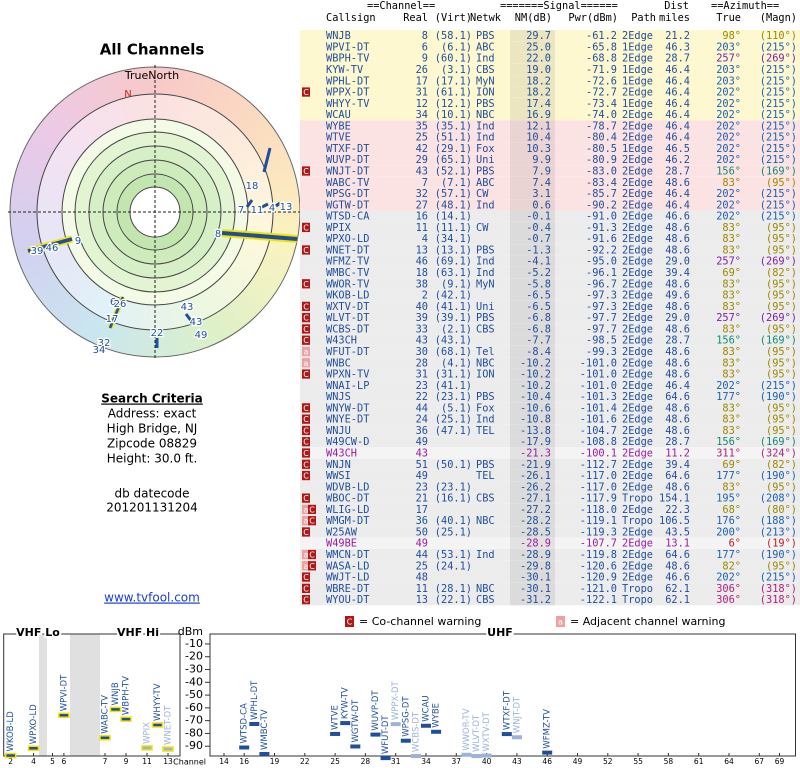  What do you see at coordinates (559, 6) in the screenshot?
I see `table-header: =======Signal======` at bounding box center [559, 6].